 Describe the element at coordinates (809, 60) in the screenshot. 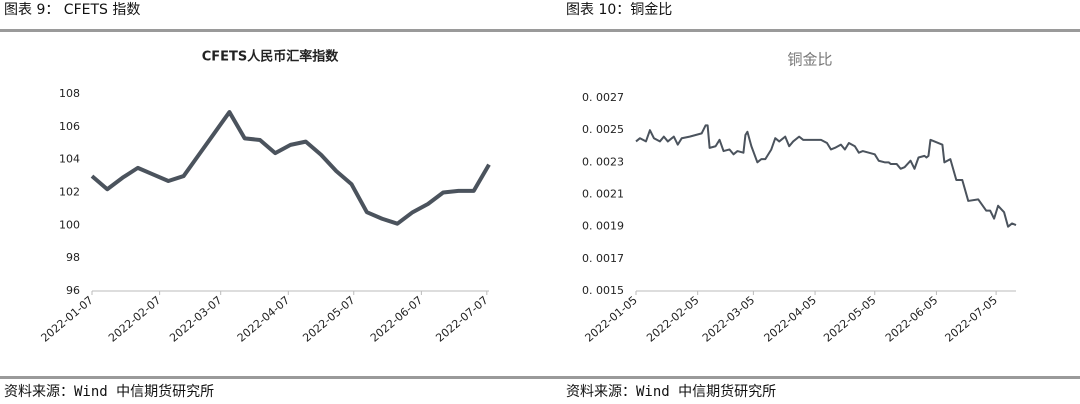

I see `chart-title: 铜金比` at that location.